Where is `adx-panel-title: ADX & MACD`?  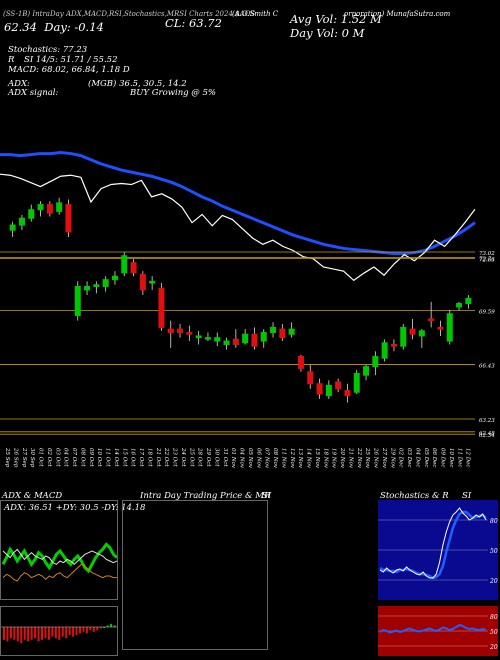 adx-panel-title: ADX & MACD is located at coordinates (32, 496).